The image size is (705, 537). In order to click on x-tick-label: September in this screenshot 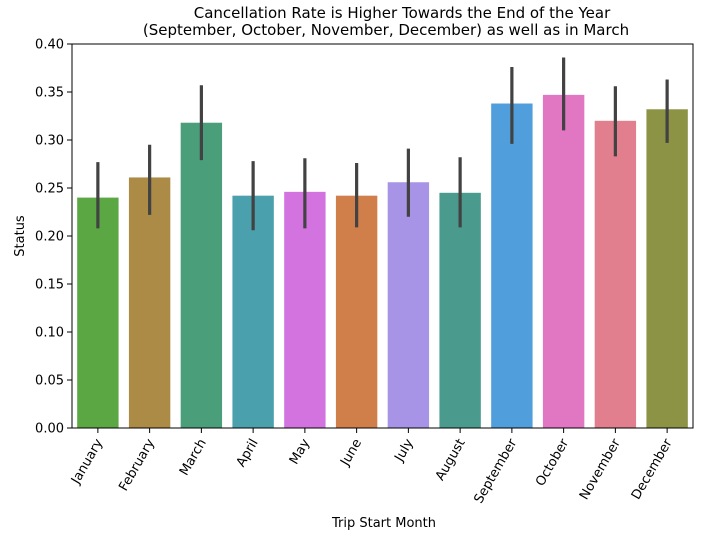, I will do `click(495, 471)`.